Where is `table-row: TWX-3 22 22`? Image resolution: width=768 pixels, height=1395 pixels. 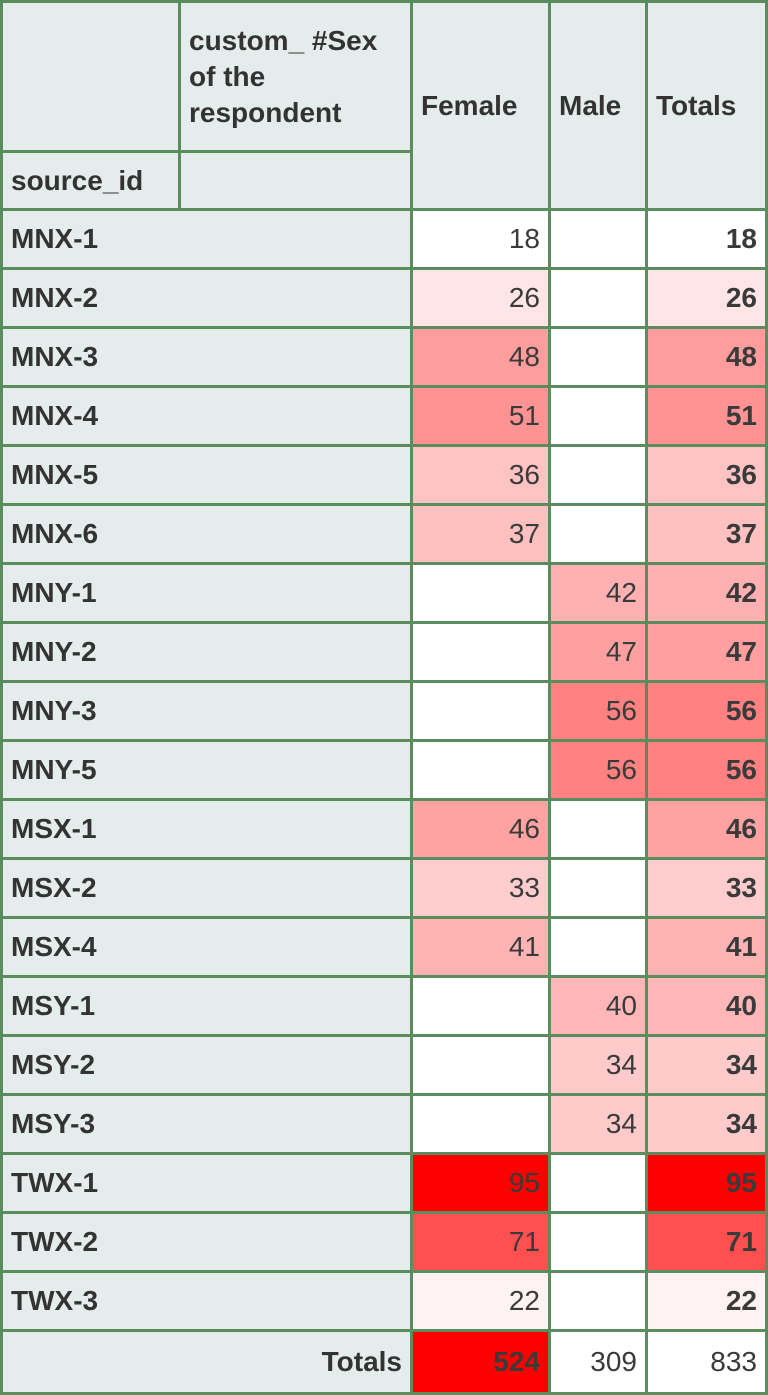
table-row: TWX-3 22 22 is located at coordinates (384, 1301).